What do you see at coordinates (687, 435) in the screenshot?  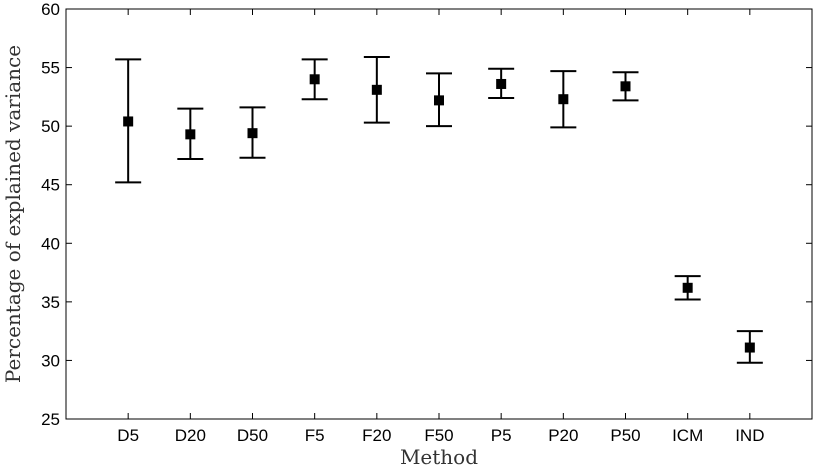 I see `x-tick-label: ICM` at bounding box center [687, 435].